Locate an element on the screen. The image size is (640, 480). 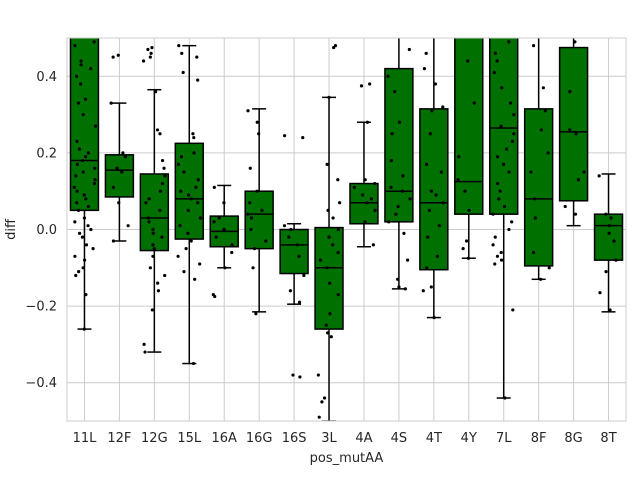
x-tick-label: 4Y is located at coordinates (469, 438).